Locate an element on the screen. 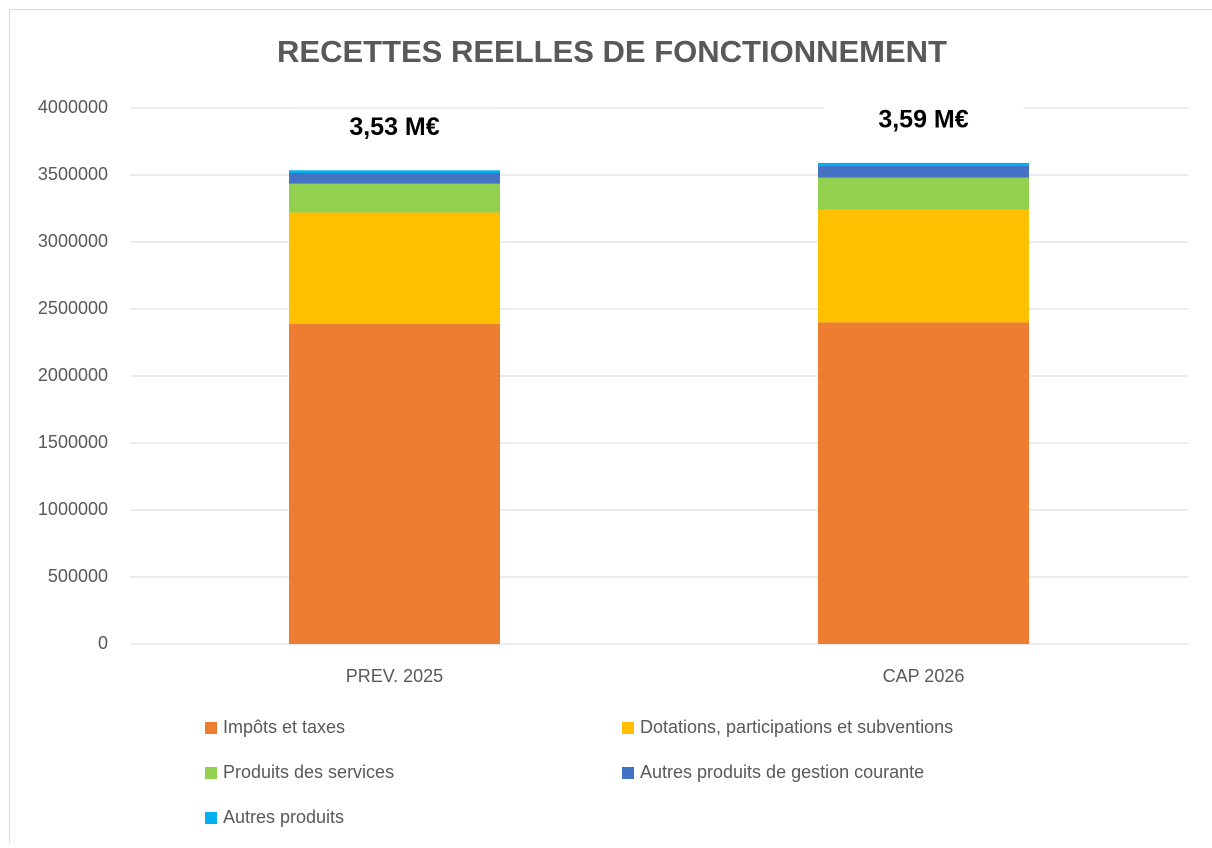 The height and width of the screenshot is (848, 1212). y-tick-label: 0 is located at coordinates (103, 643).